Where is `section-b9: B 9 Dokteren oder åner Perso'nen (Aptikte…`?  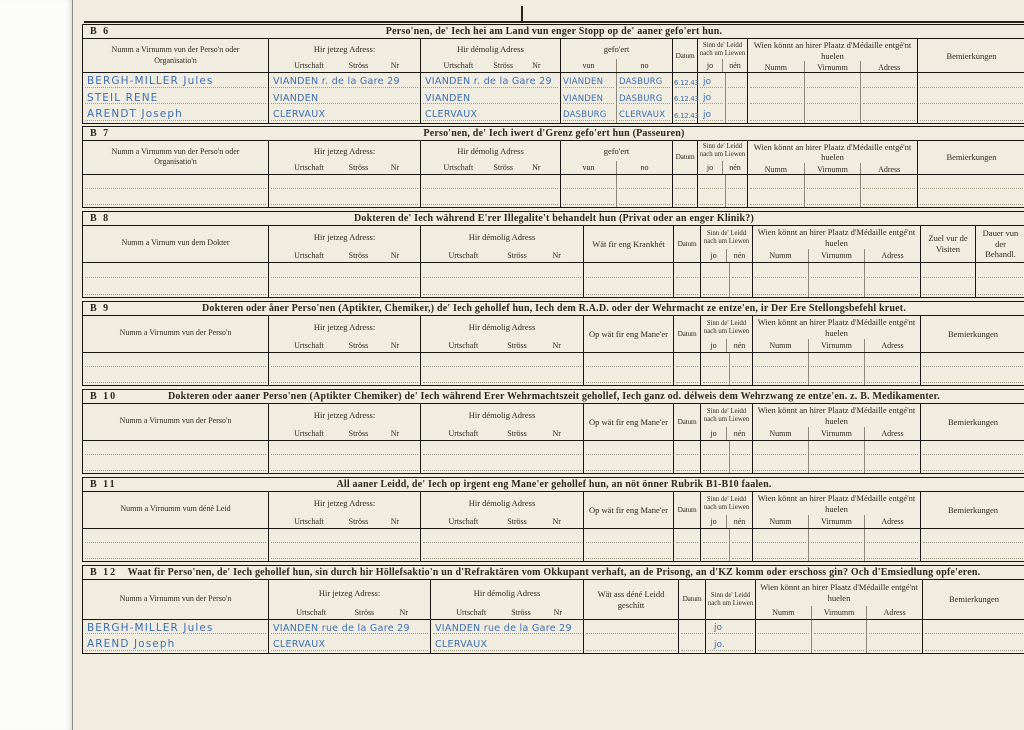
section-b9: B 9 Dokteren oder åner Perso'nen (Aptikte… is located at coordinates (553, 343).